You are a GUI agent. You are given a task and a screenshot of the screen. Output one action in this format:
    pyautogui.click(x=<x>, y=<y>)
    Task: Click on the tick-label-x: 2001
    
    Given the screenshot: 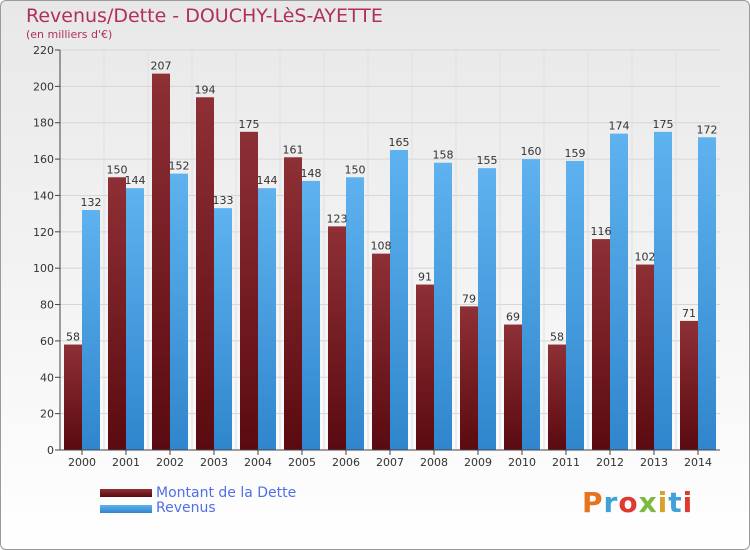 What is the action you would take?
    pyautogui.click(x=126, y=462)
    